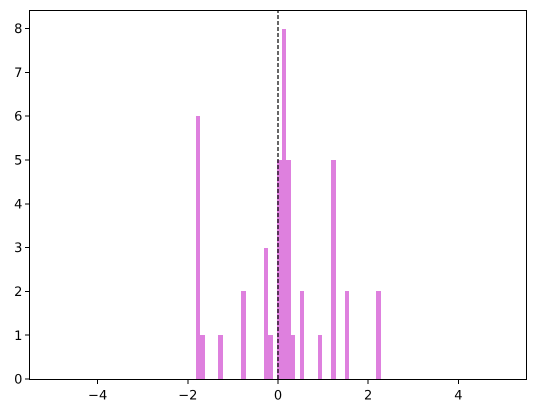 This screenshot has width=534, height=413. I want to click on y-tick-label: 7, so click(18, 73).